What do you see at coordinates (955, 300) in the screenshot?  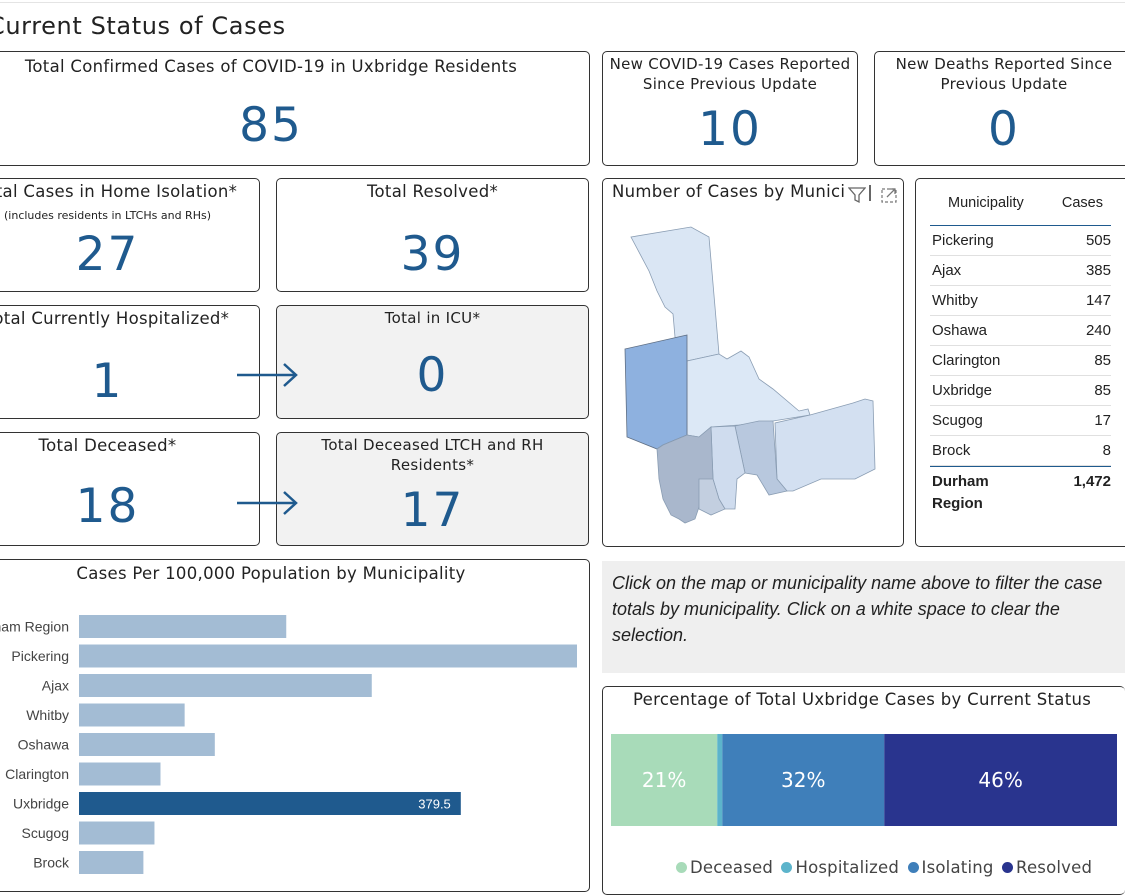 I see `municipality-cell: Whitby` at bounding box center [955, 300].